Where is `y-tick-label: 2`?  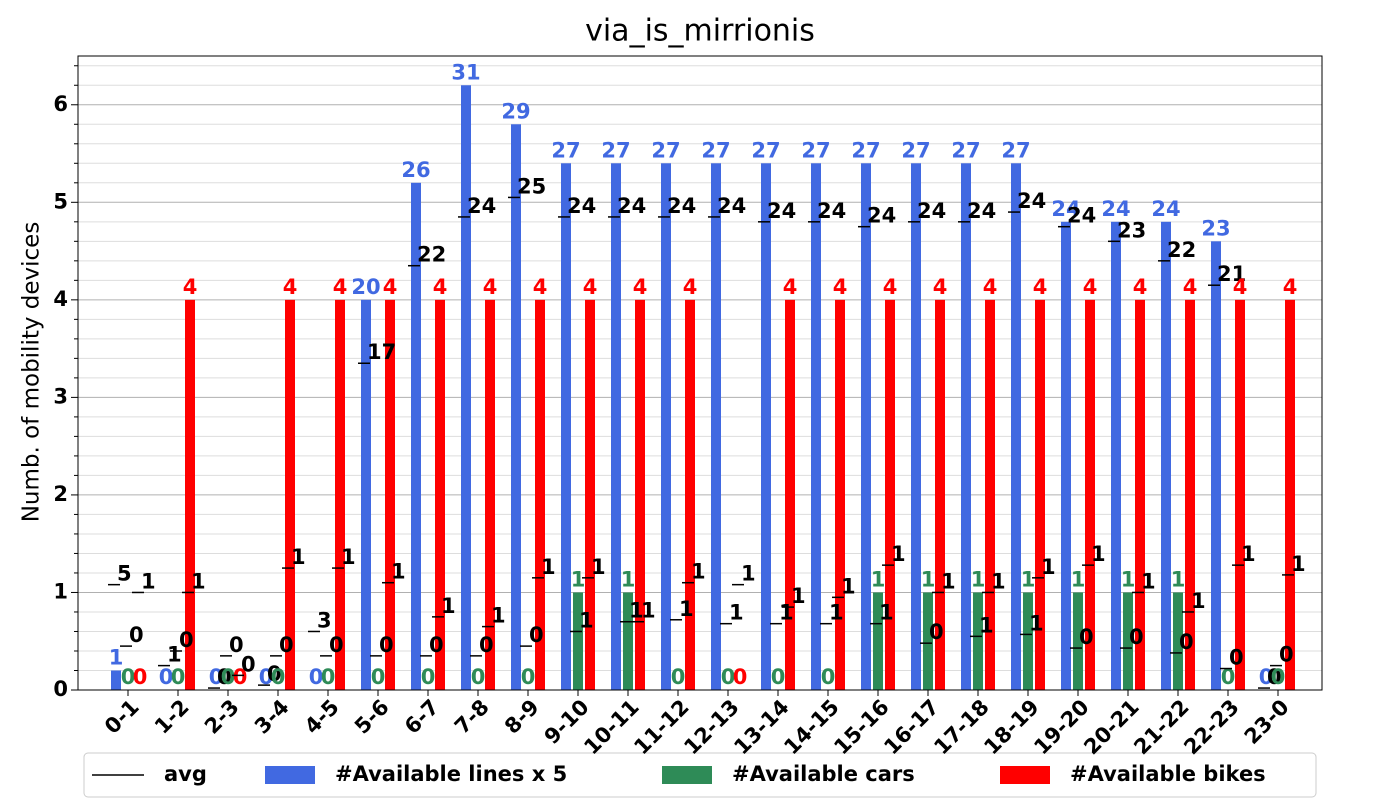 y-tick-label: 2 is located at coordinates (60, 494).